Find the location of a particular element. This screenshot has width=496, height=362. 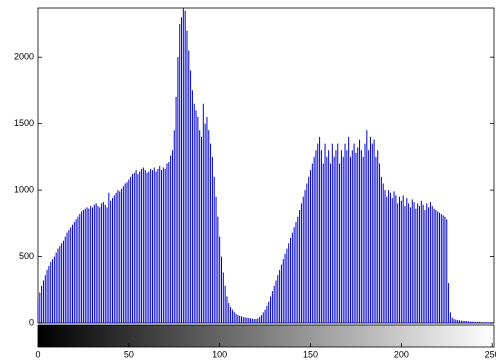

x-tick-label: 100 is located at coordinates (219, 354).